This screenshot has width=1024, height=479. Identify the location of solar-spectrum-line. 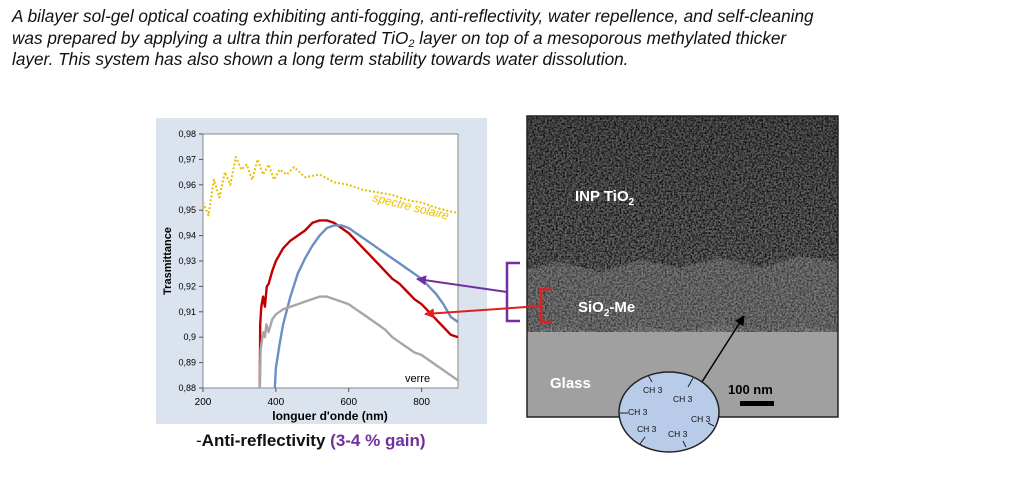
(330, 186).